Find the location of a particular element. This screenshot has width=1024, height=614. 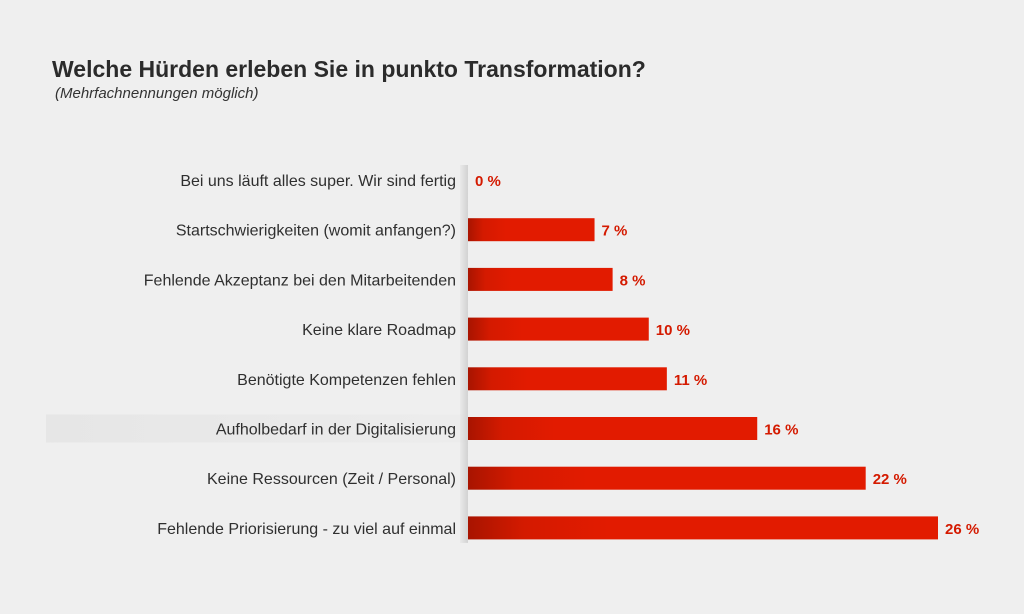

bar-aufholbedarf-in-der-digitalisierung is located at coordinates (613, 428).